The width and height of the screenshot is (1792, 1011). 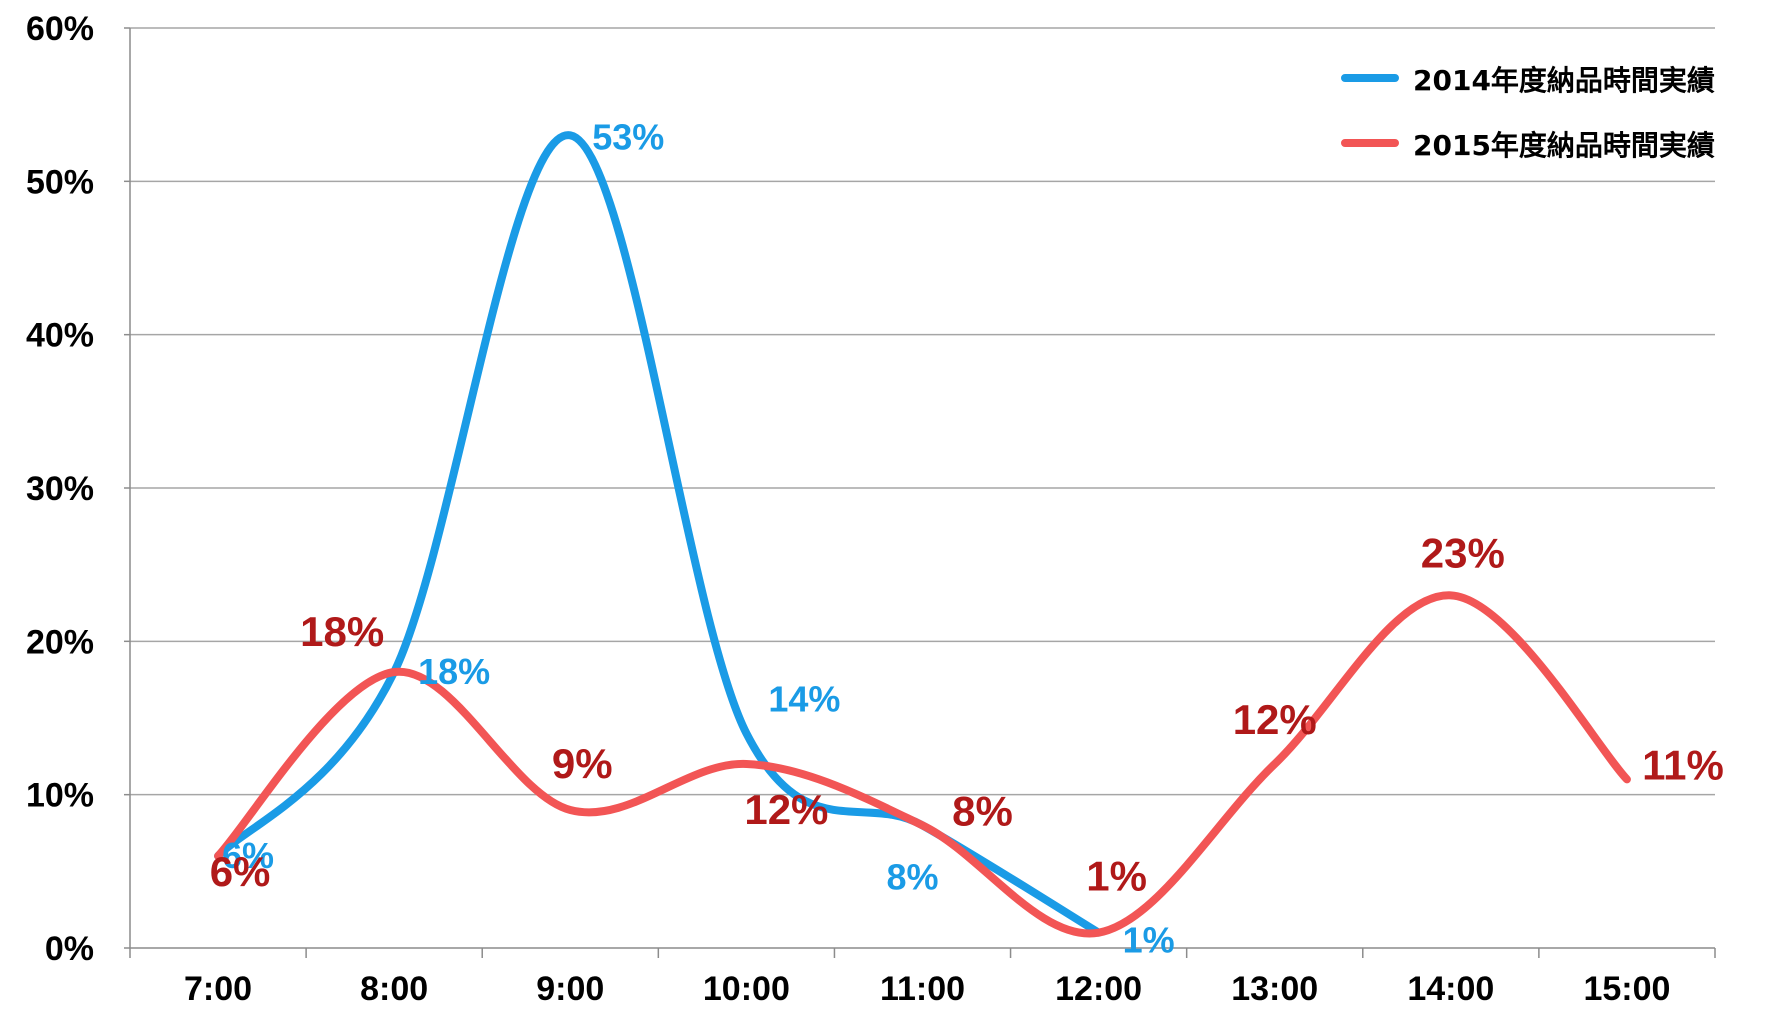 What do you see at coordinates (69, 949) in the screenshot?
I see `y-tick-label: 0%` at bounding box center [69, 949].